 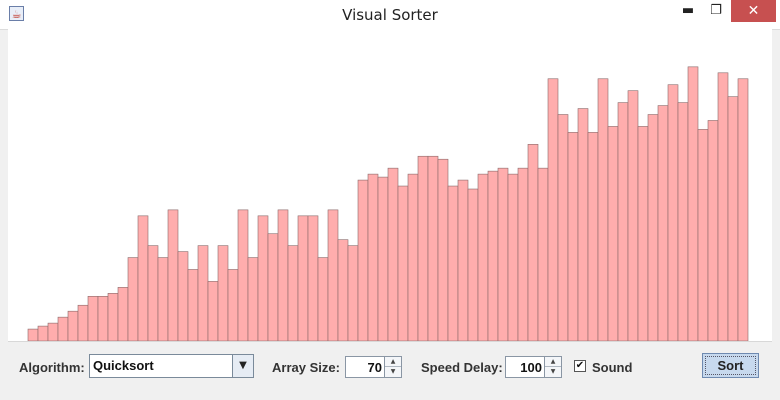 What do you see at coordinates (52, 367) in the screenshot?
I see `algorithm-label: Algorithm:` at bounding box center [52, 367].